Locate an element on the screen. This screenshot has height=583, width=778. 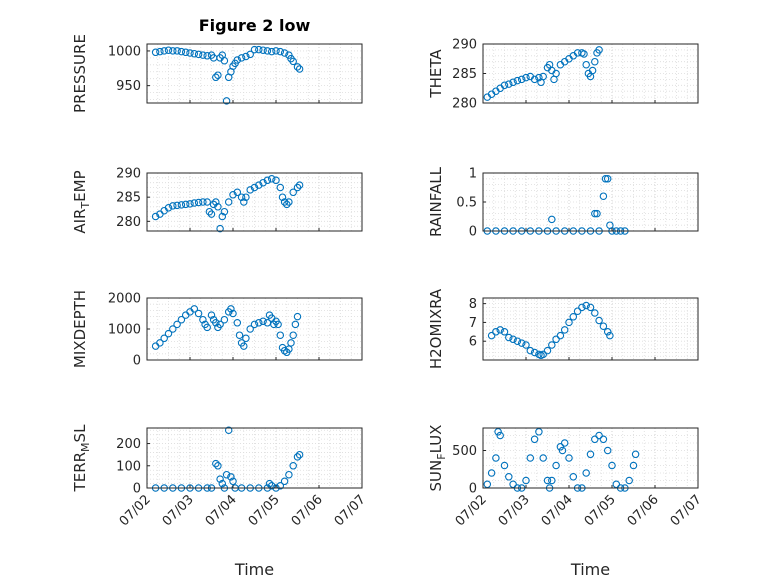
y-tick-label: 950 is located at coordinates (128, 86).